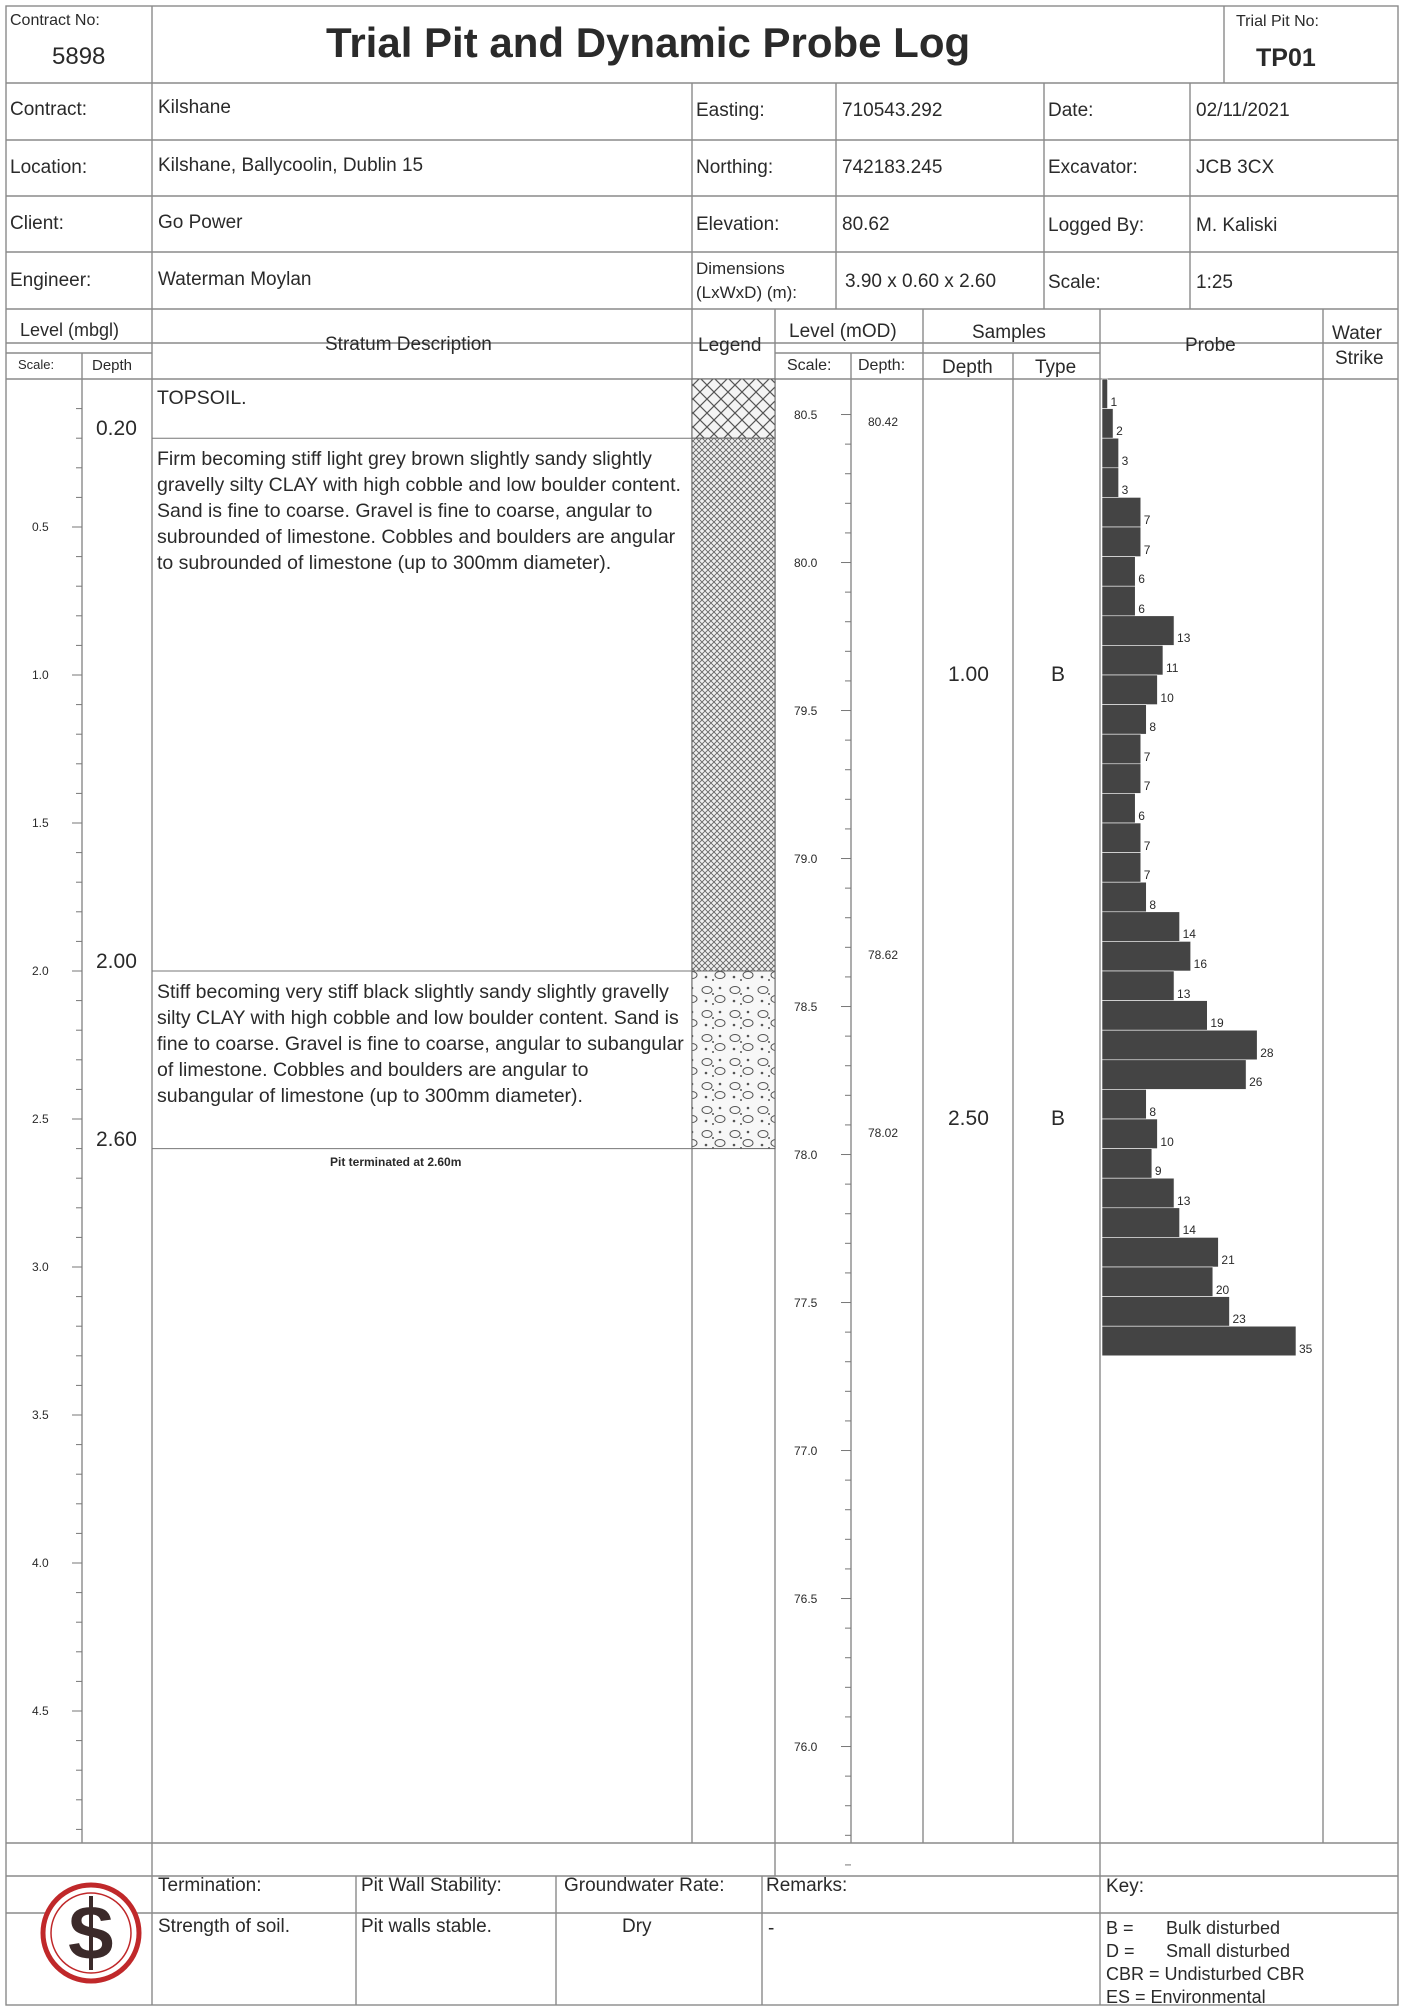 Image resolution: width=1404 pixels, height=2009 pixels. I want to click on date-value: 02/11/2021, so click(1243, 110).